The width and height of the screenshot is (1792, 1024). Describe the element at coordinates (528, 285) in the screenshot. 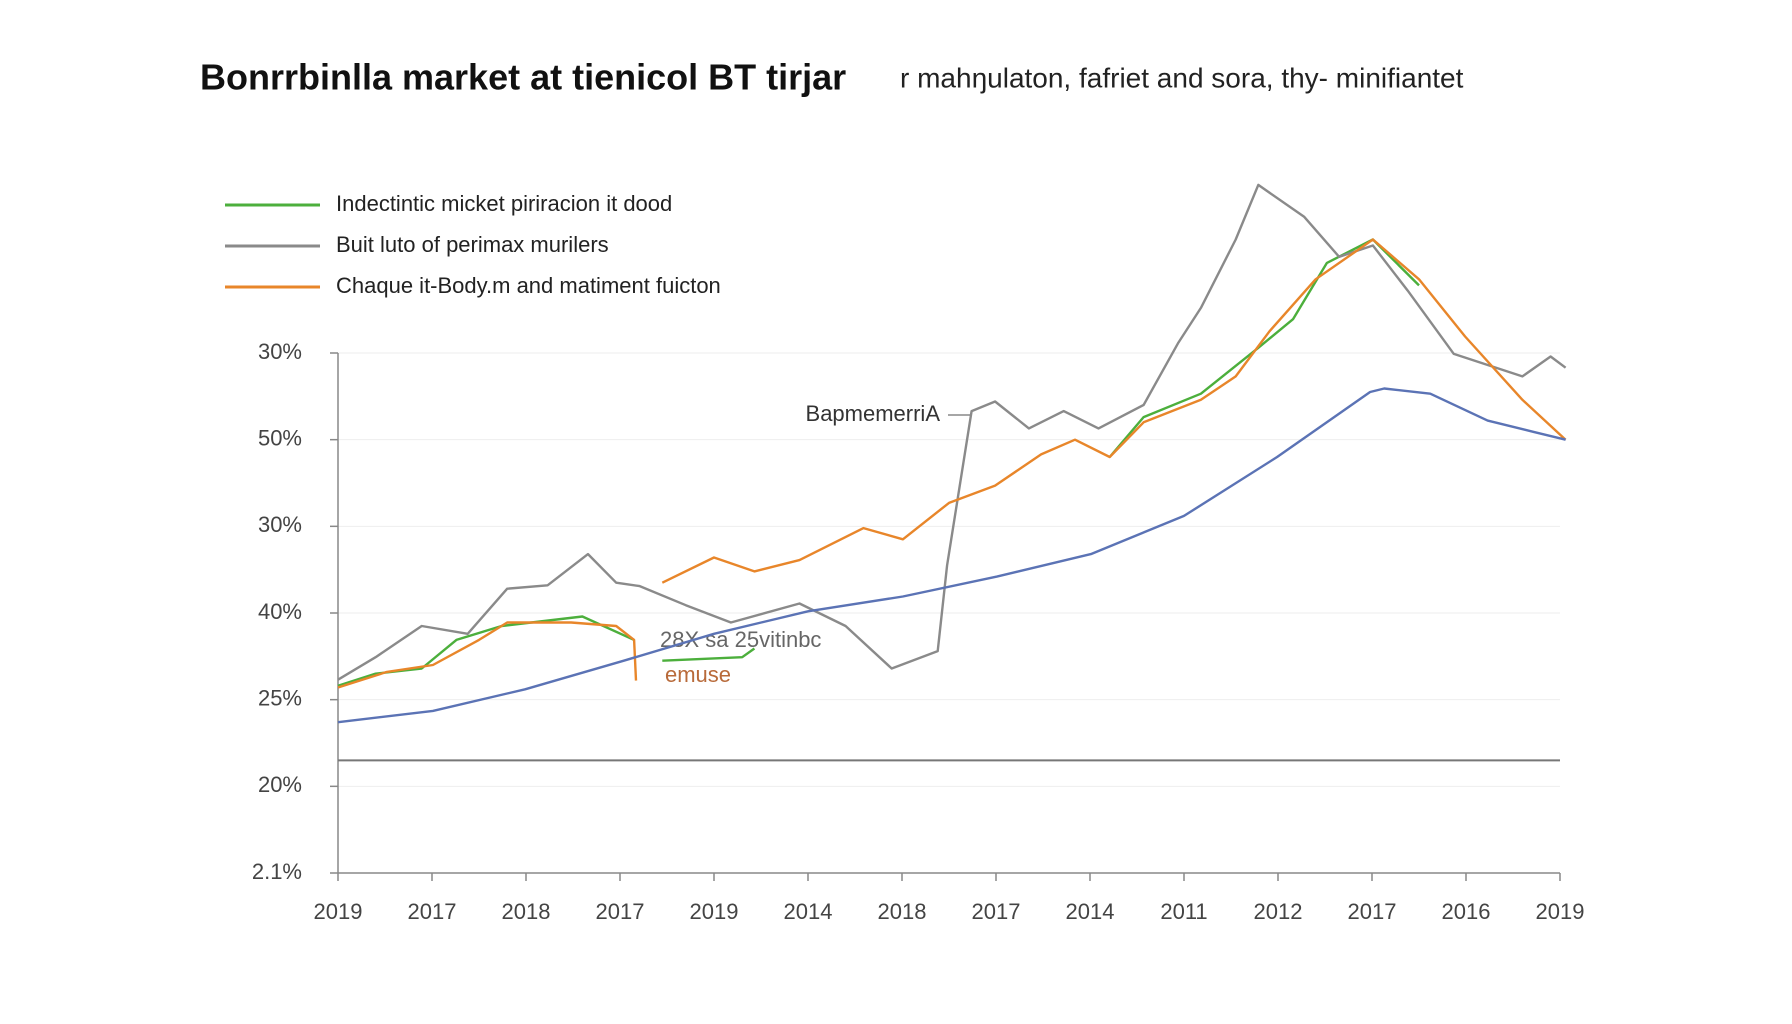

I see `legend-label: Chaque it-Body.m and matiment fuicton` at that location.